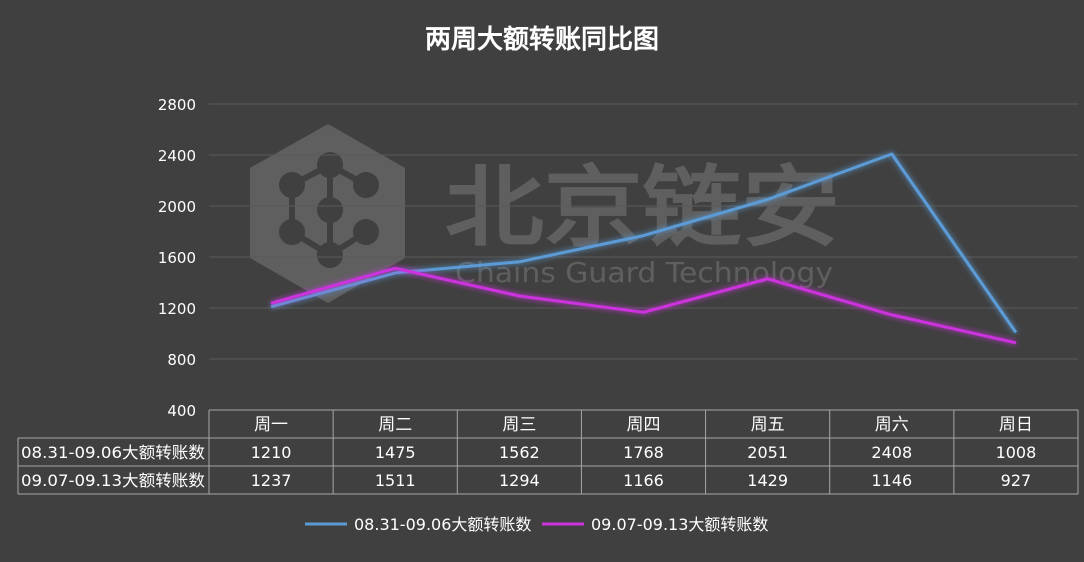  I want to click on data-label: 1429, so click(767, 480).